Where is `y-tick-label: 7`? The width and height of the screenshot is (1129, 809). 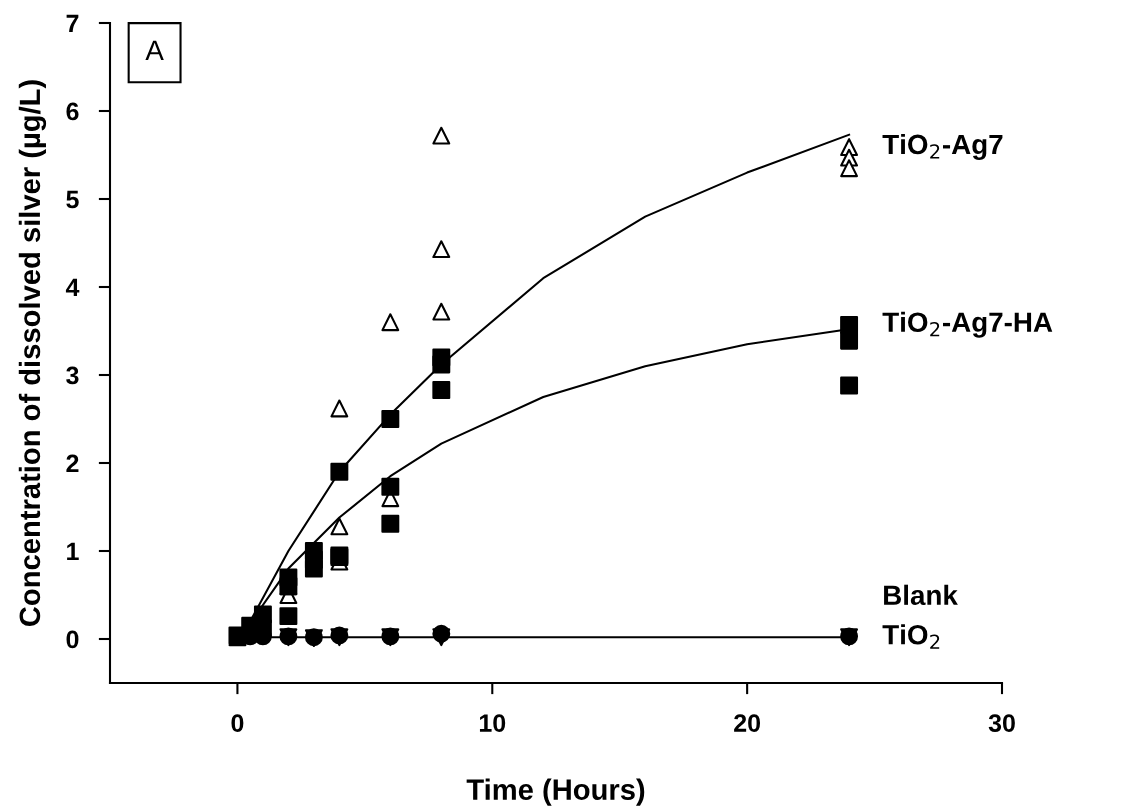 y-tick-label: 7 is located at coordinates (72, 23).